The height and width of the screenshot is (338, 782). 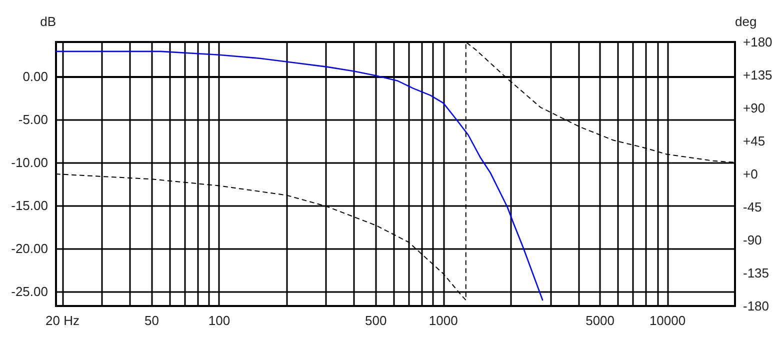 I want to click on y-tick-label: -20.00, so click(x=29, y=248).